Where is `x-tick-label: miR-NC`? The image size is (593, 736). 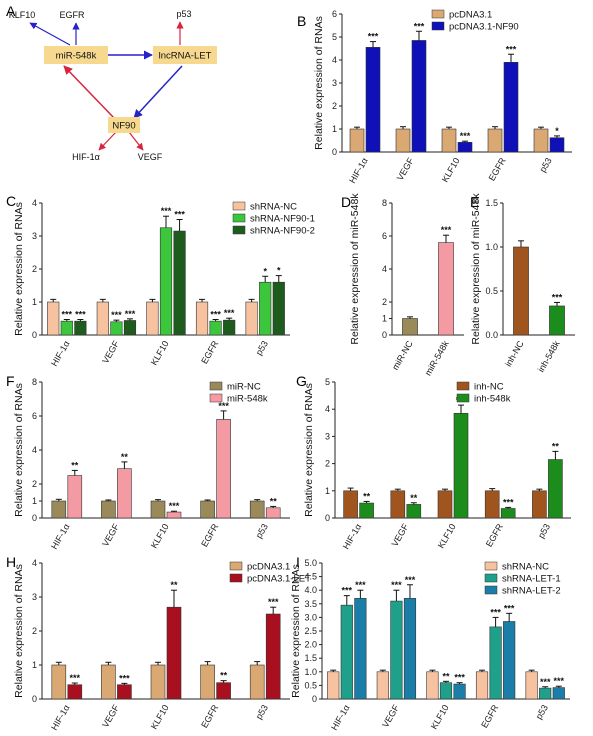
x-tick-label: miR-NC is located at coordinates (402, 355).